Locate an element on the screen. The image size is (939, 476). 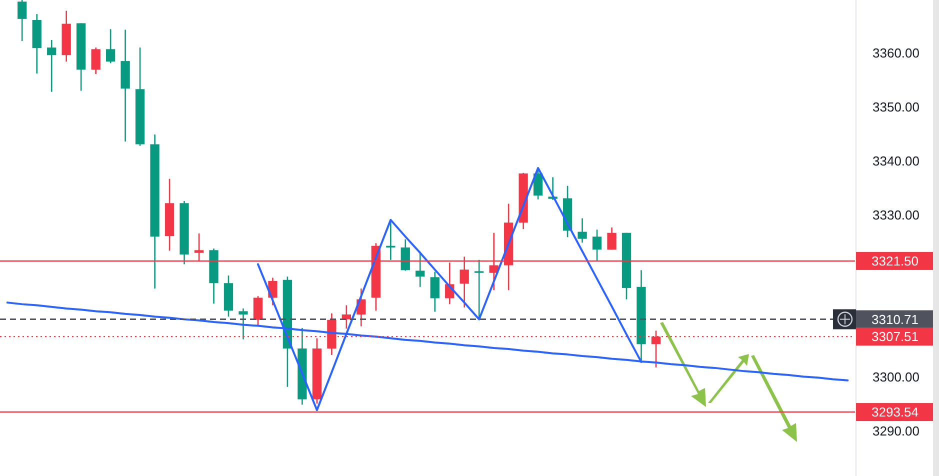
ref-line-label: 3307.51 is located at coordinates (895, 336).